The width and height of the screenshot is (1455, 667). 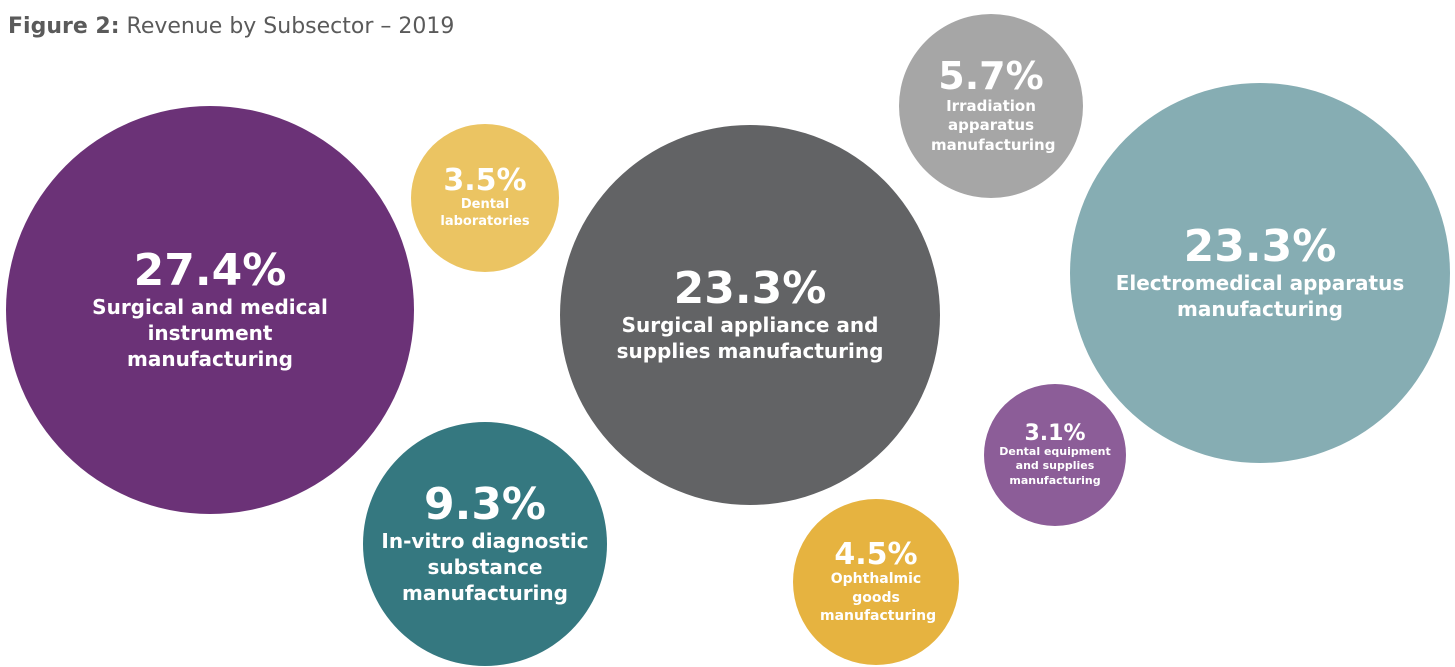 I want to click on bubble-dental-laboratories: 3.5% Dental laboratories, so click(x=485, y=198).